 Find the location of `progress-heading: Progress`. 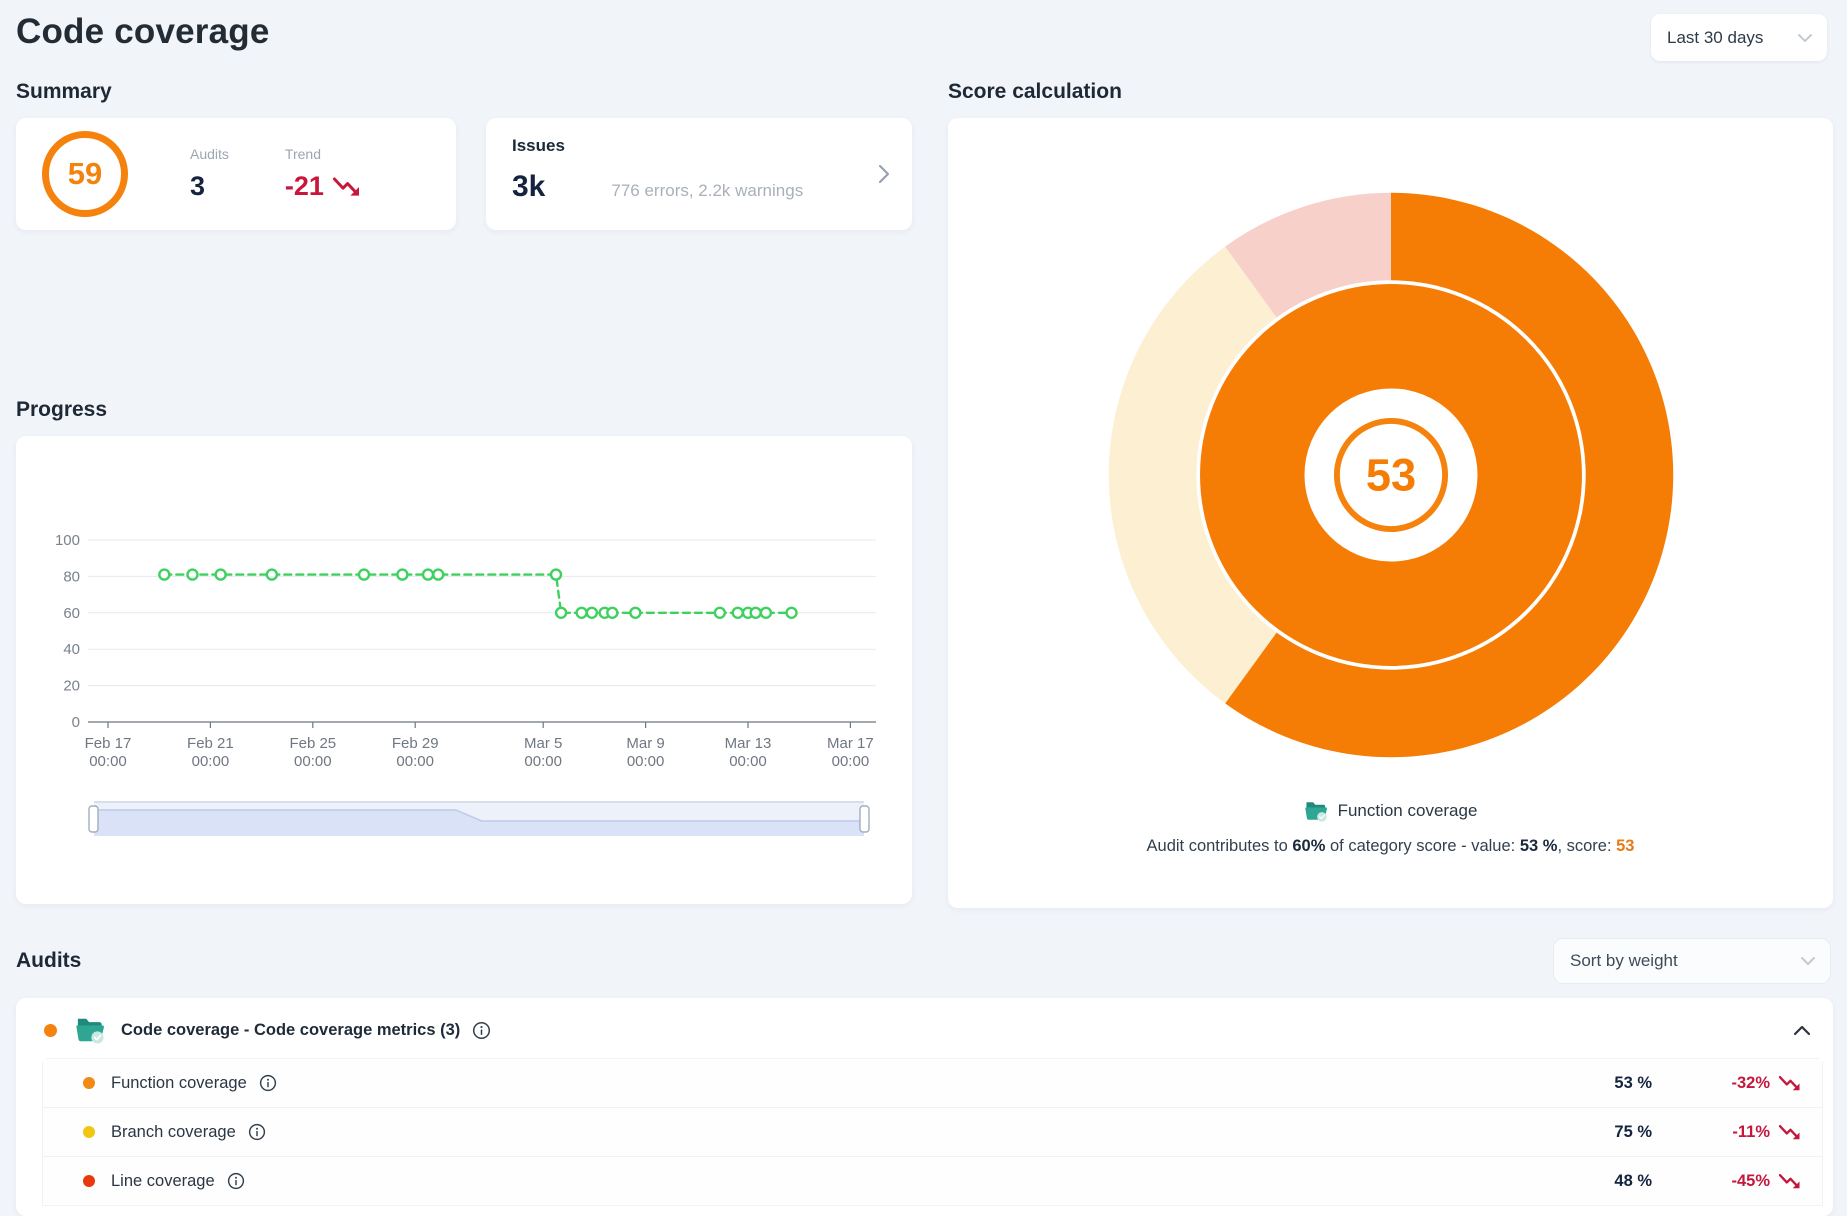

progress-heading: Progress is located at coordinates (62, 409).